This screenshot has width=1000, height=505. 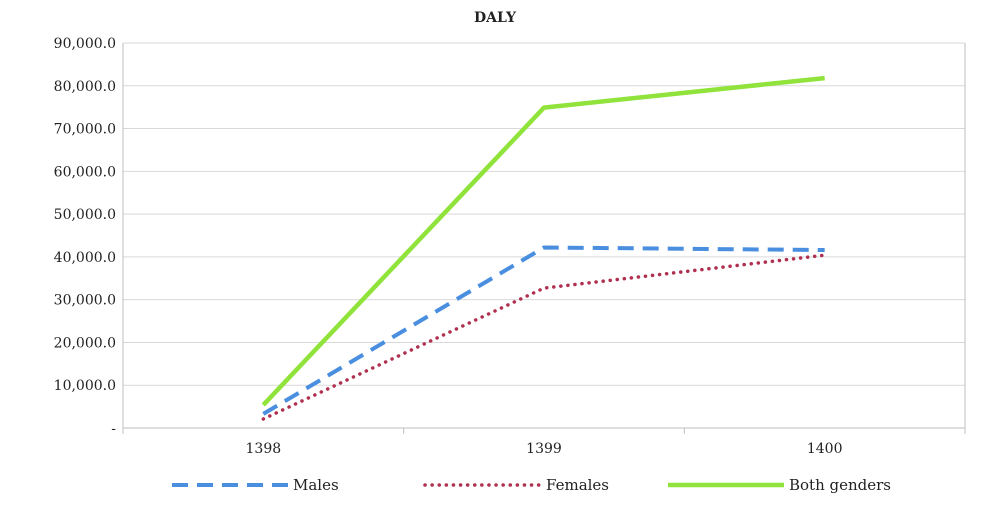 I want to click on x-tick-label: 1398, so click(x=264, y=449).